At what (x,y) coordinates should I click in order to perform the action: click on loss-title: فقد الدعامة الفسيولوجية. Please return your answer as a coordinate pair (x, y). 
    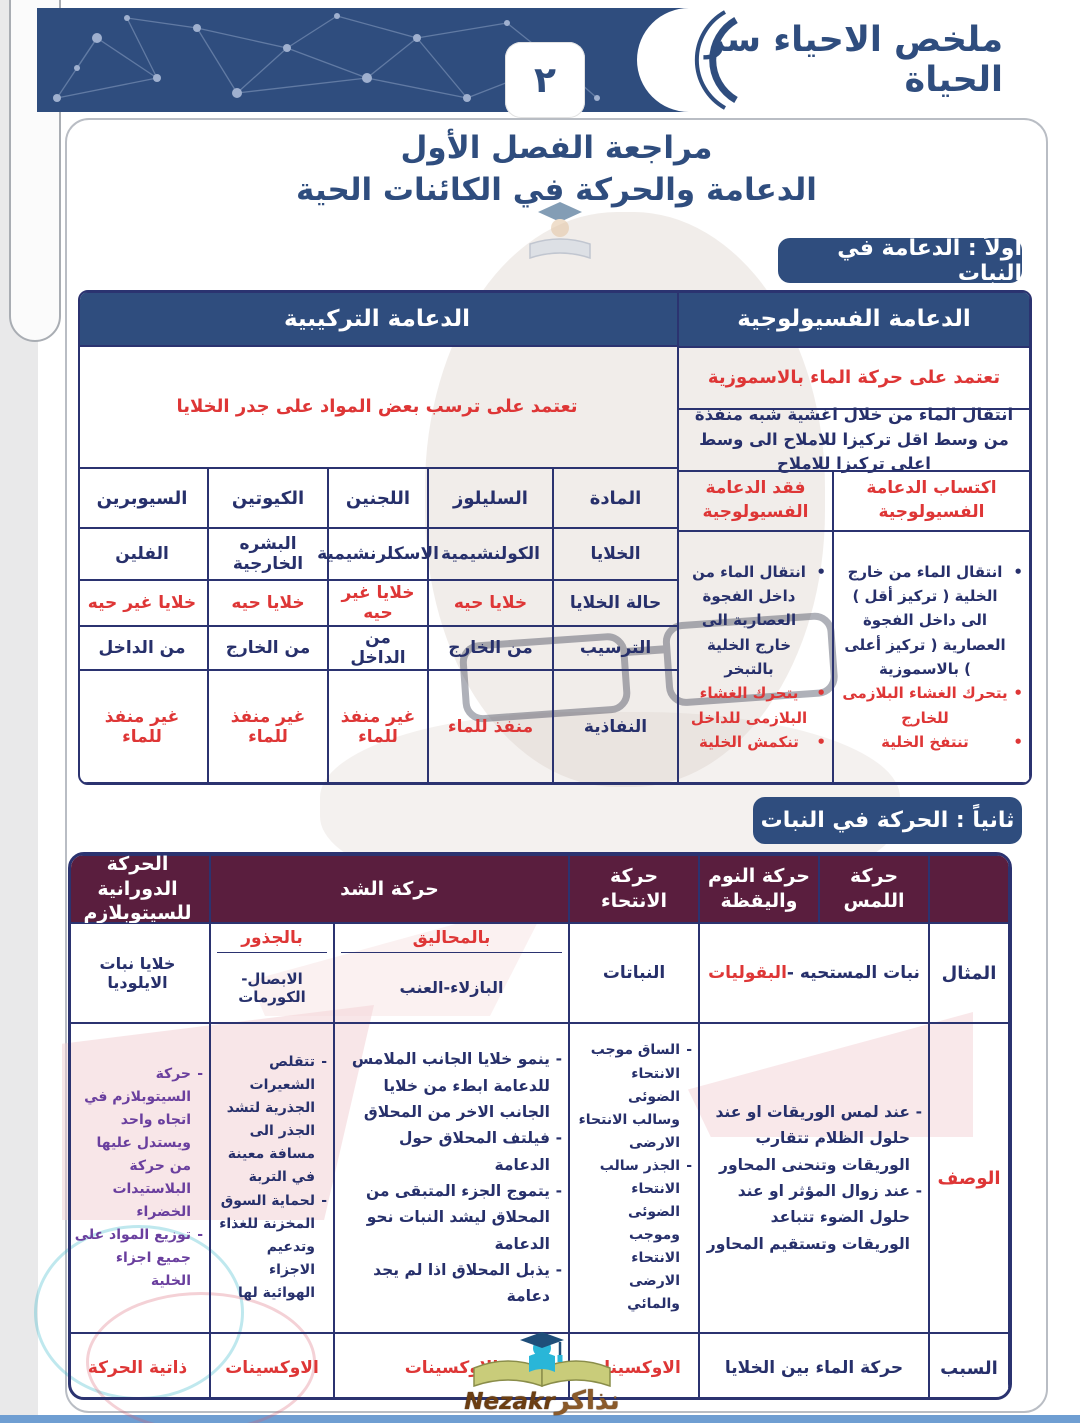
    Looking at the image, I should click on (755, 501).